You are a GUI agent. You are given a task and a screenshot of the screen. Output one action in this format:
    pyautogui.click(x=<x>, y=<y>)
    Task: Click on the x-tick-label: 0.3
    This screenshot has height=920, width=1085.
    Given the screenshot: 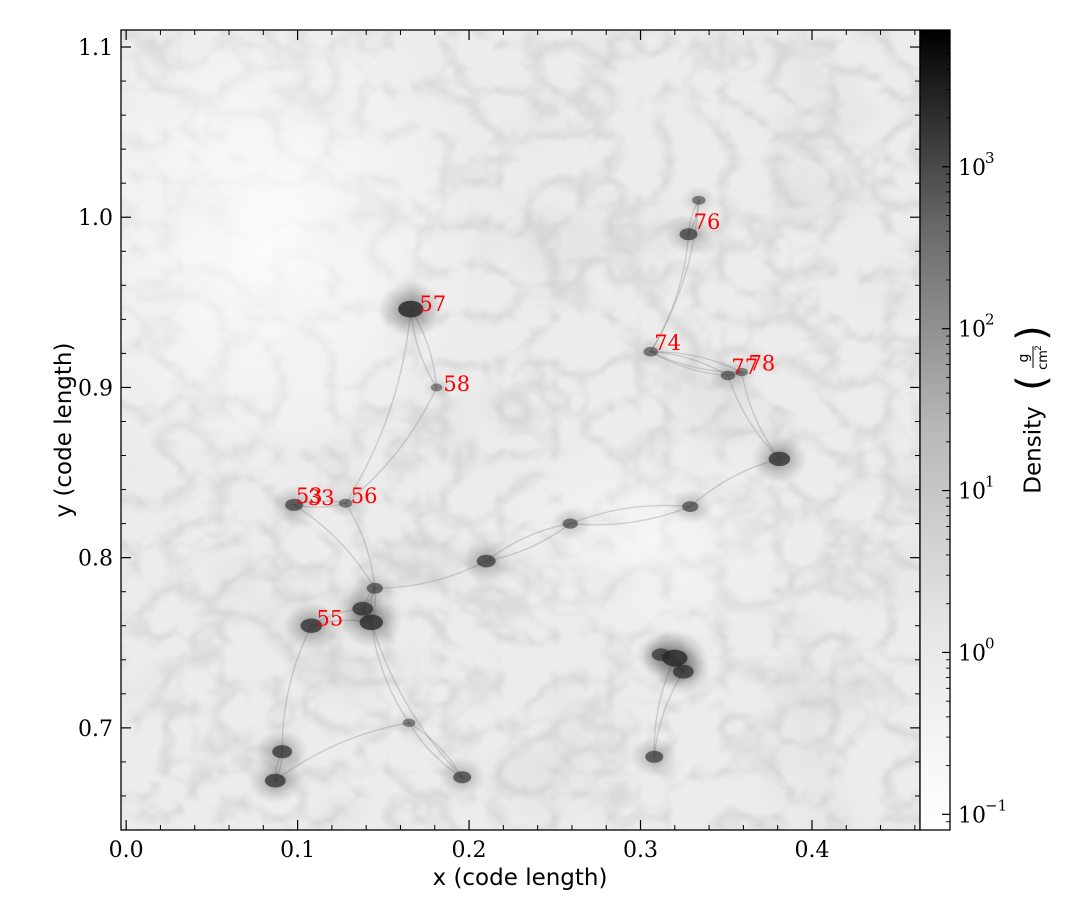 What is the action you would take?
    pyautogui.click(x=640, y=850)
    